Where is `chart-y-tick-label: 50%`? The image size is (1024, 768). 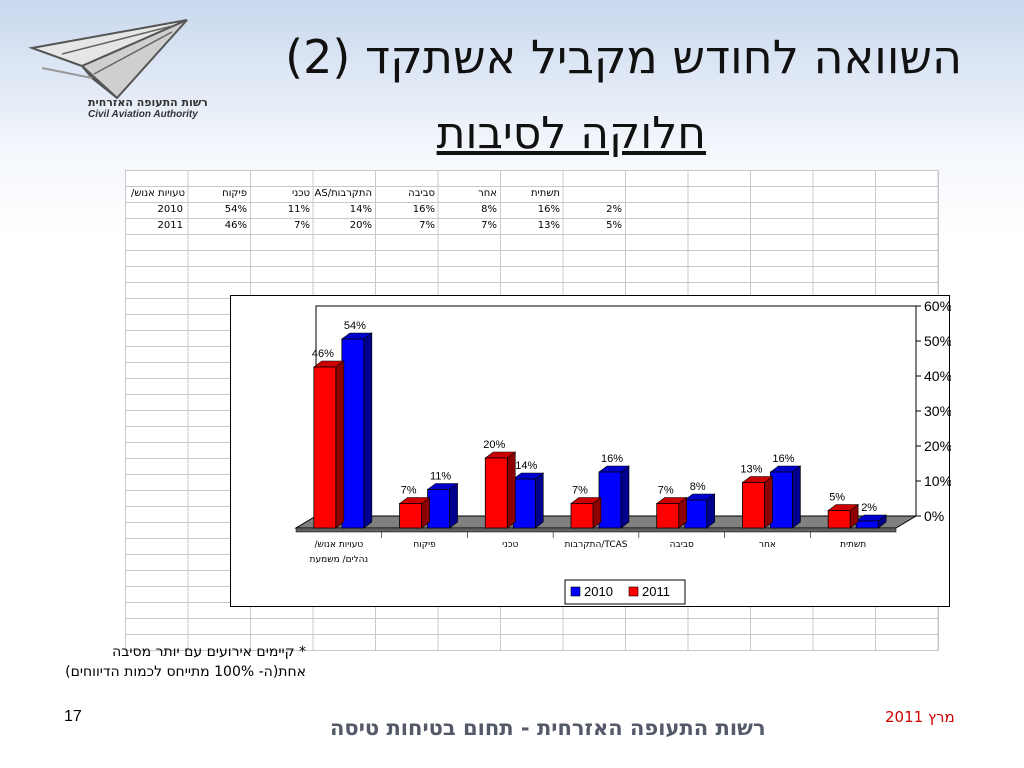
chart-y-tick-label: 50% is located at coordinates (937, 341).